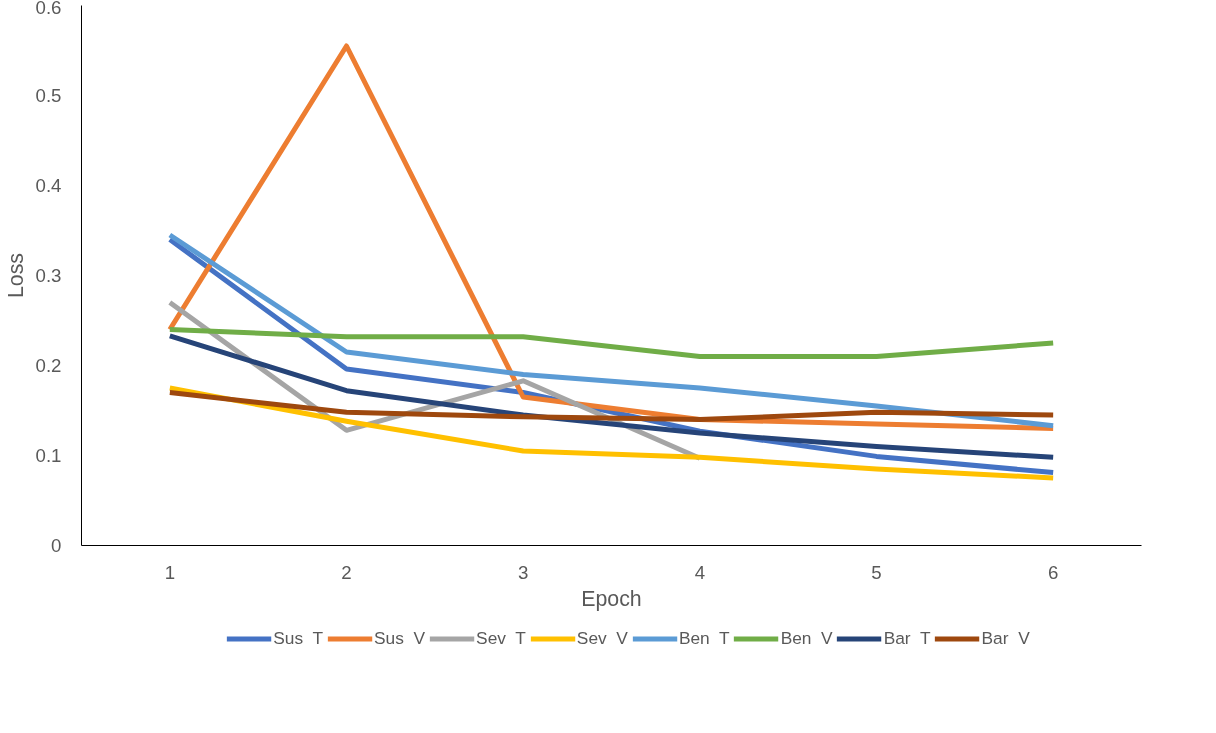  Describe the element at coordinates (1053, 572) in the screenshot. I see `x-tick-label: 6` at that location.